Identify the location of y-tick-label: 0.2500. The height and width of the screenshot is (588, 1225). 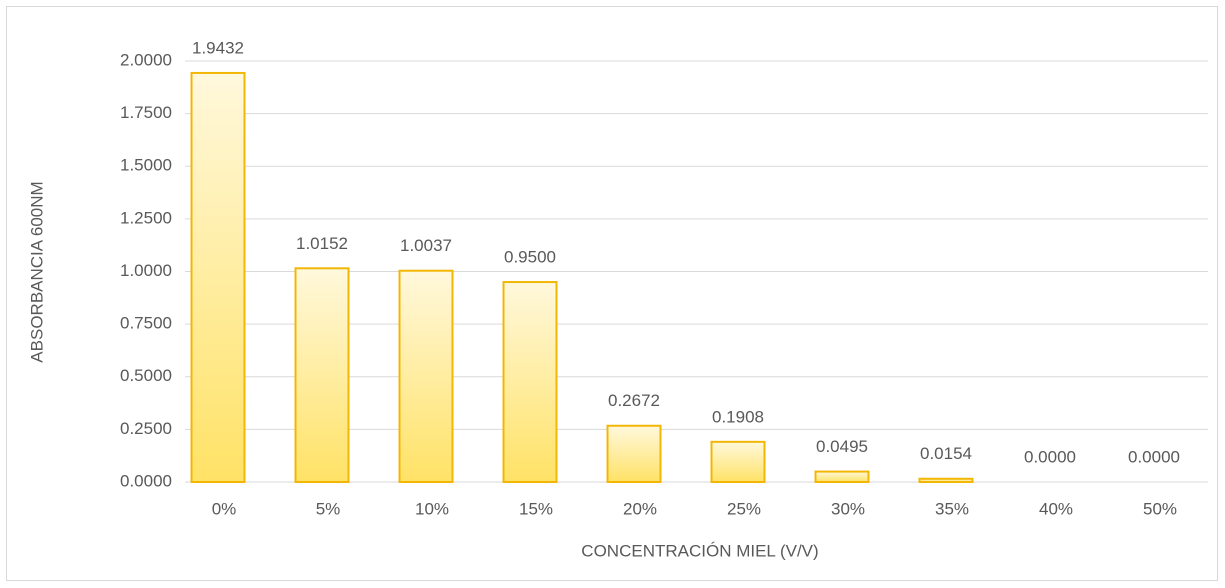
(146, 428).